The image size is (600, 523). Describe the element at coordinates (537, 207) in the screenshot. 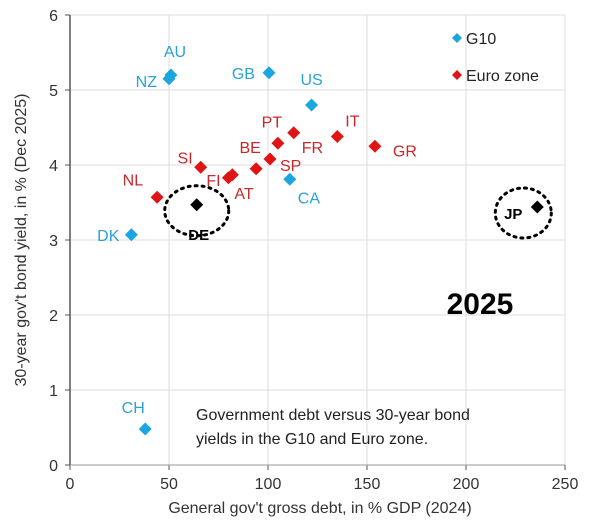

I see `data-point-jp` at that location.